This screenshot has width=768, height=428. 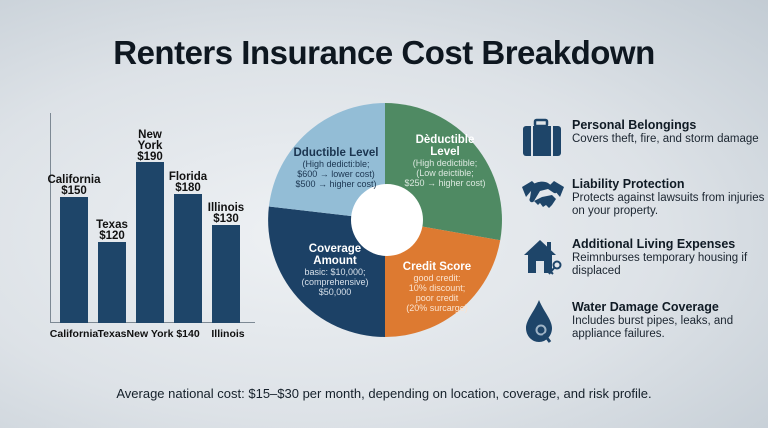 What do you see at coordinates (226, 274) in the screenshot?
I see `bar-illinois` at bounding box center [226, 274].